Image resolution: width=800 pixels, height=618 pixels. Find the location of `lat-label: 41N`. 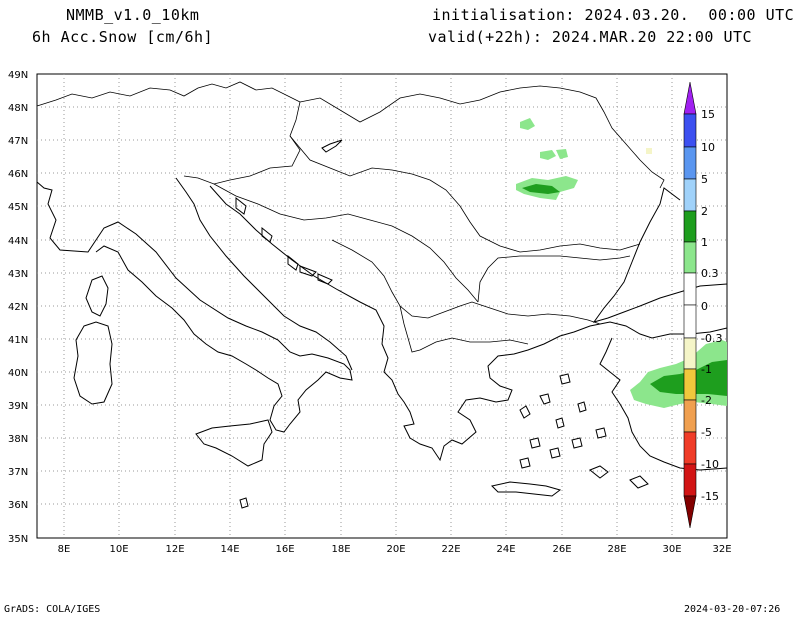

lat-label: 41N is located at coordinates (18, 340).